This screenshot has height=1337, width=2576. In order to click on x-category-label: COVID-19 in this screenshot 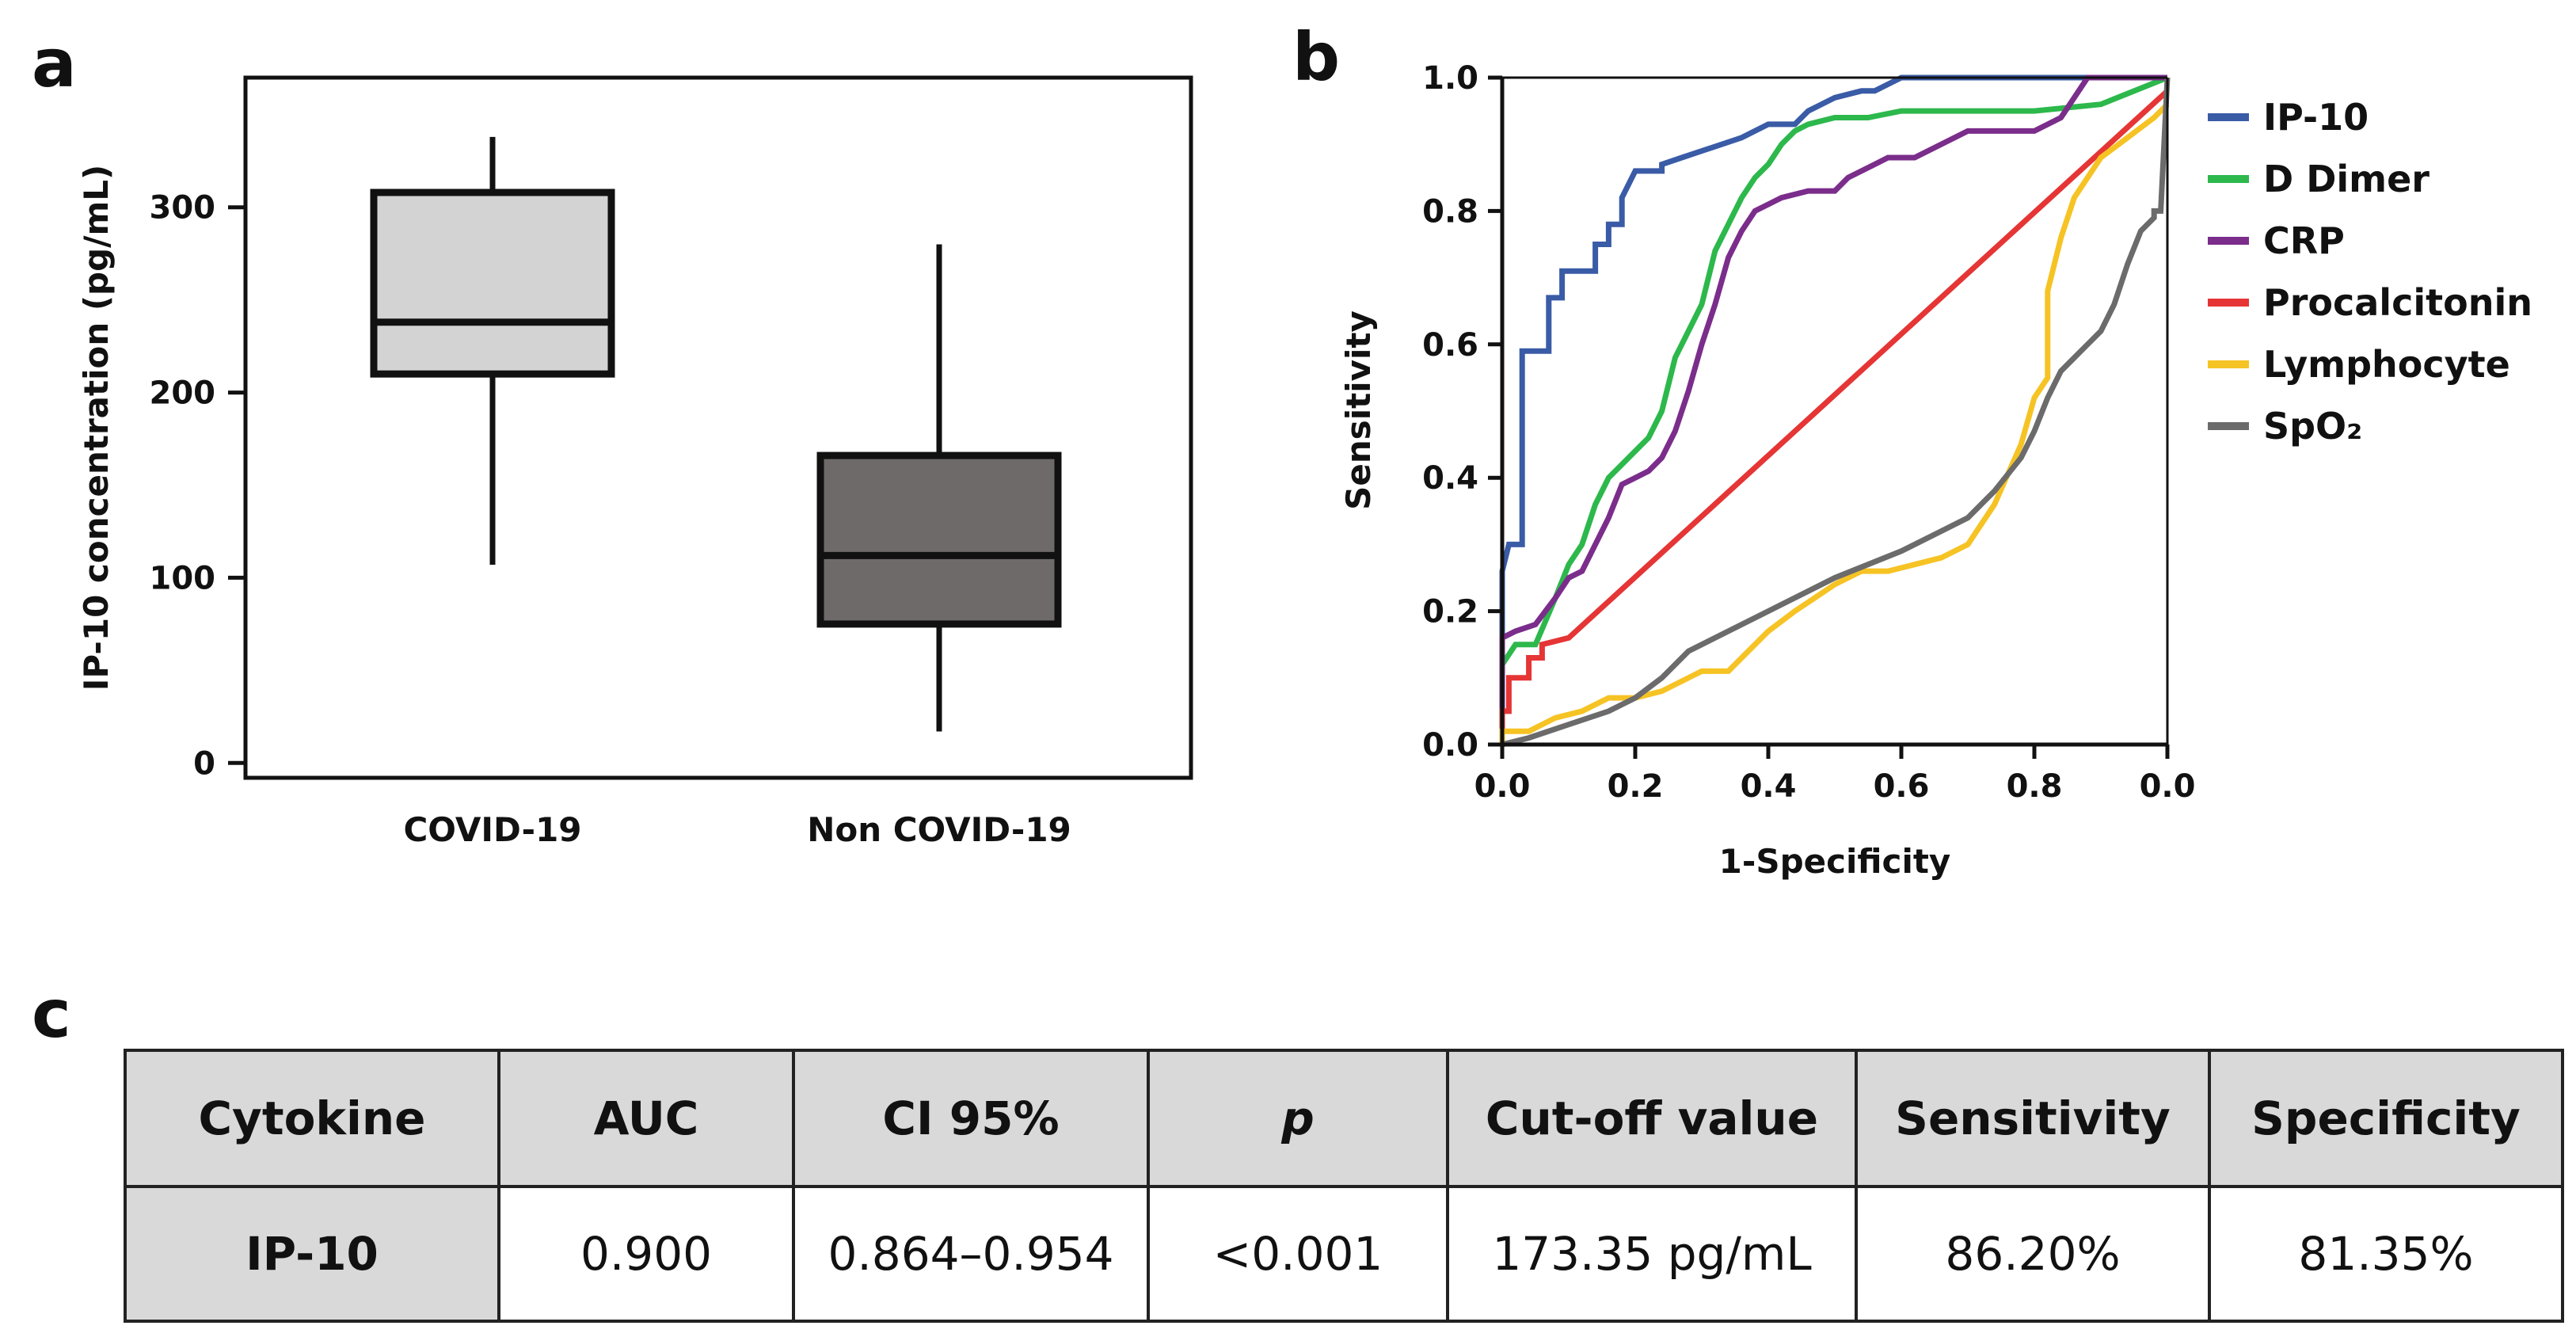, I will do `click(492, 829)`.